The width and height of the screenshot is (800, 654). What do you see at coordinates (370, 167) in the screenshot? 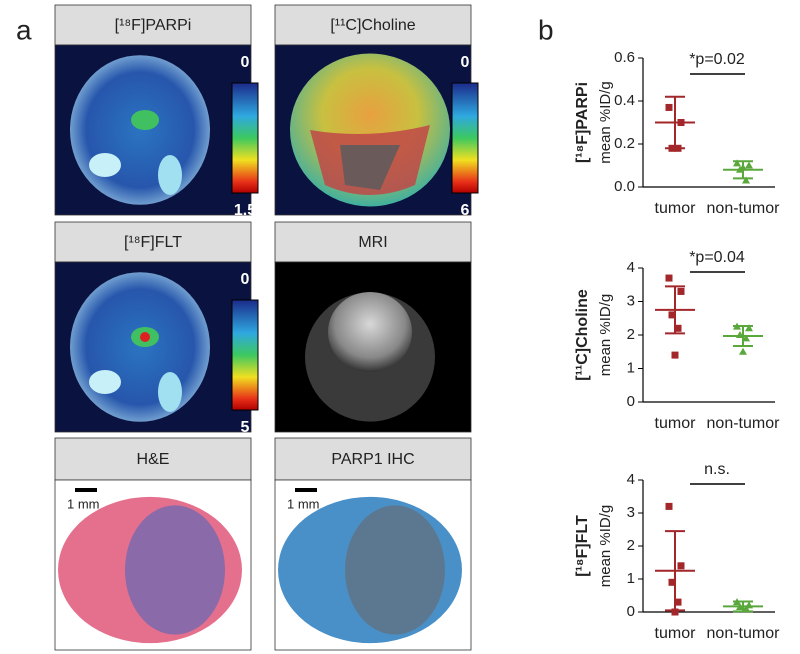
I see `tissue` at bounding box center [370, 167].